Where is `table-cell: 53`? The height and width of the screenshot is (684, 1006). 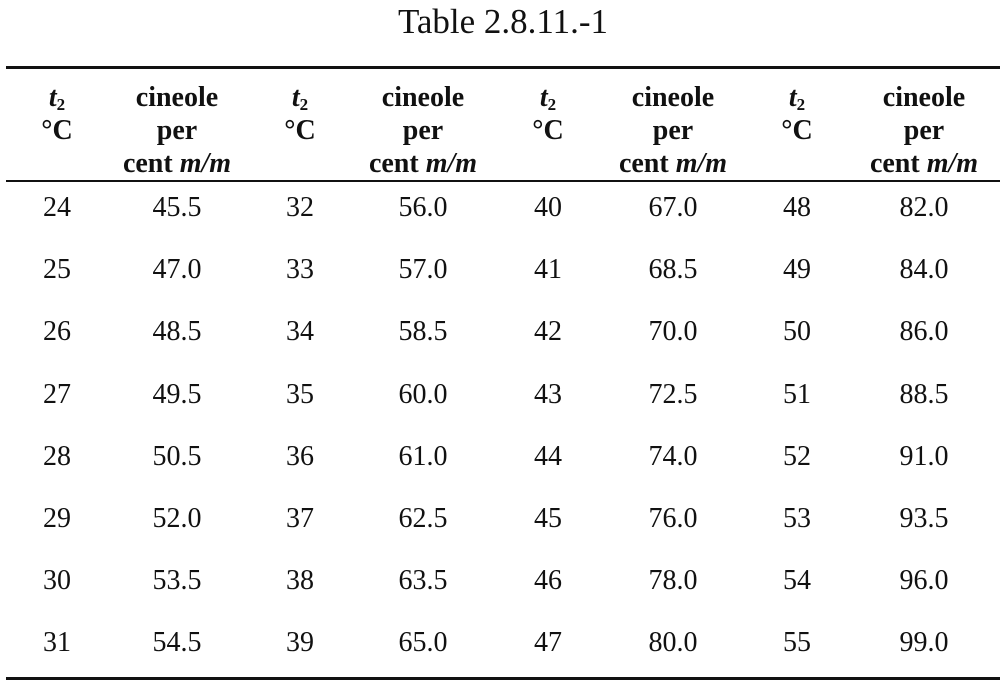 table-cell: 53 is located at coordinates (797, 518).